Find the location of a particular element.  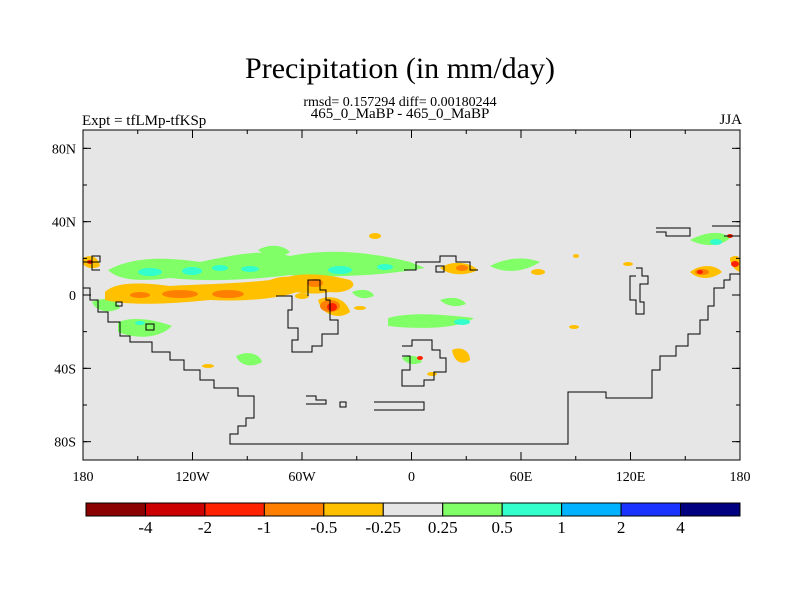

colorbar-label: -0.5 is located at coordinates (324, 527).